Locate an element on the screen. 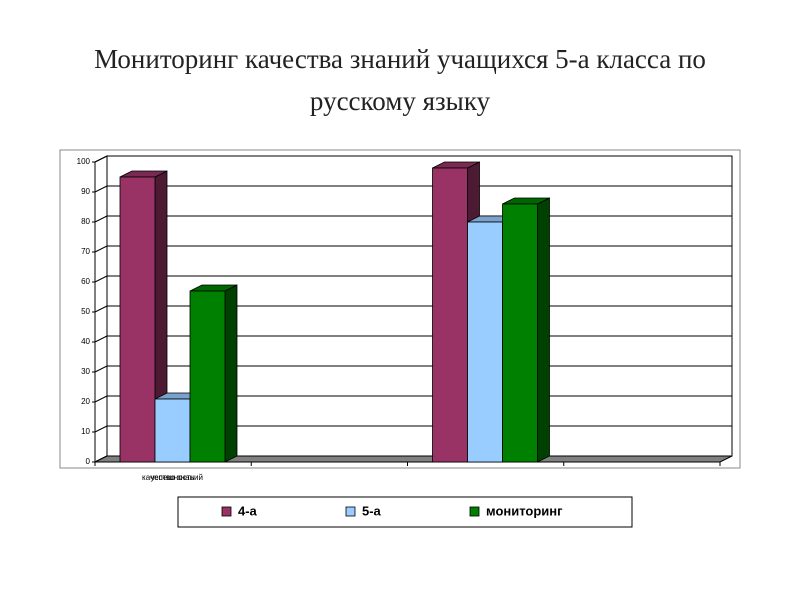 The image size is (800, 600). x-tick-label: качество знаний is located at coordinates (172, 477).